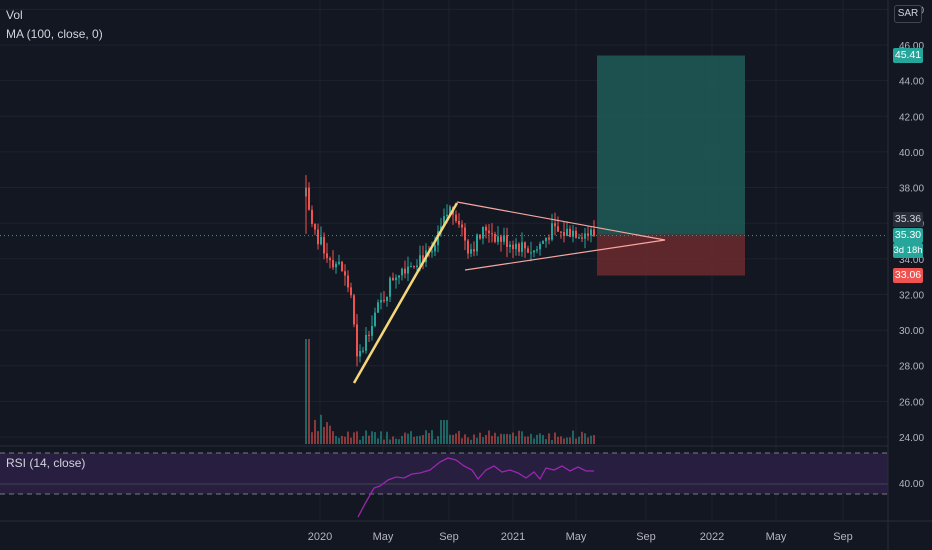  Describe the element at coordinates (444, 473) in the screenshot. I see `rsi-band` at that location.